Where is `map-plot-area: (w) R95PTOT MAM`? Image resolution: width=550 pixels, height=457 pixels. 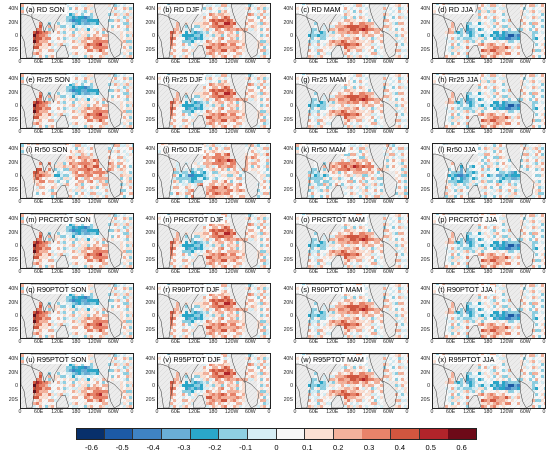
map-plot-area: (w) R95PTOT MAM is located at coordinates (352, 381).